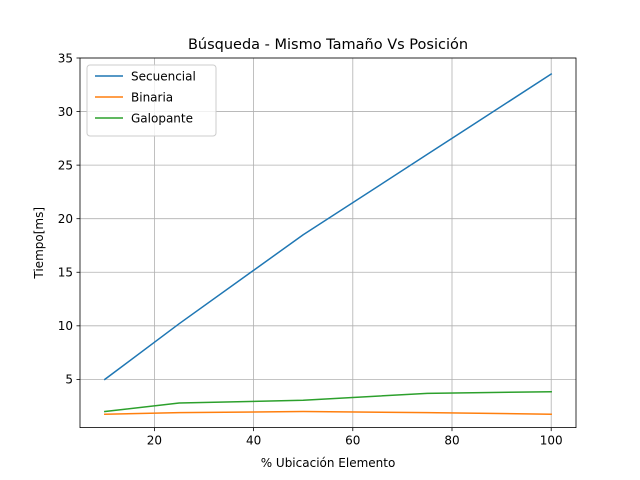  I want to click on y-tick-label: 5, so click(69, 380).